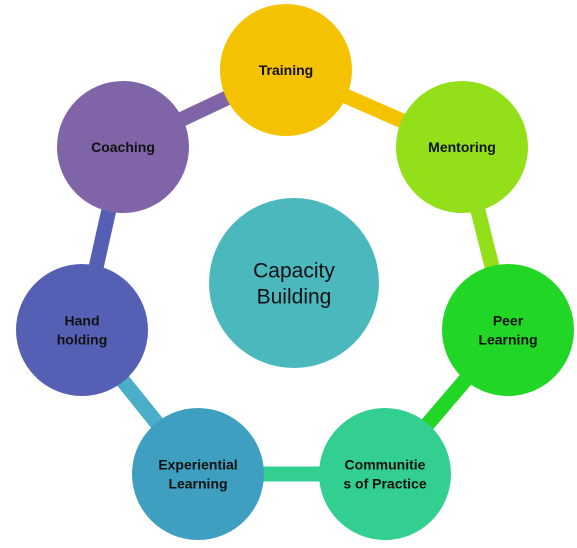  I want to click on node-communities-of-practice-label-line-2: s of Practice, so click(384, 483).